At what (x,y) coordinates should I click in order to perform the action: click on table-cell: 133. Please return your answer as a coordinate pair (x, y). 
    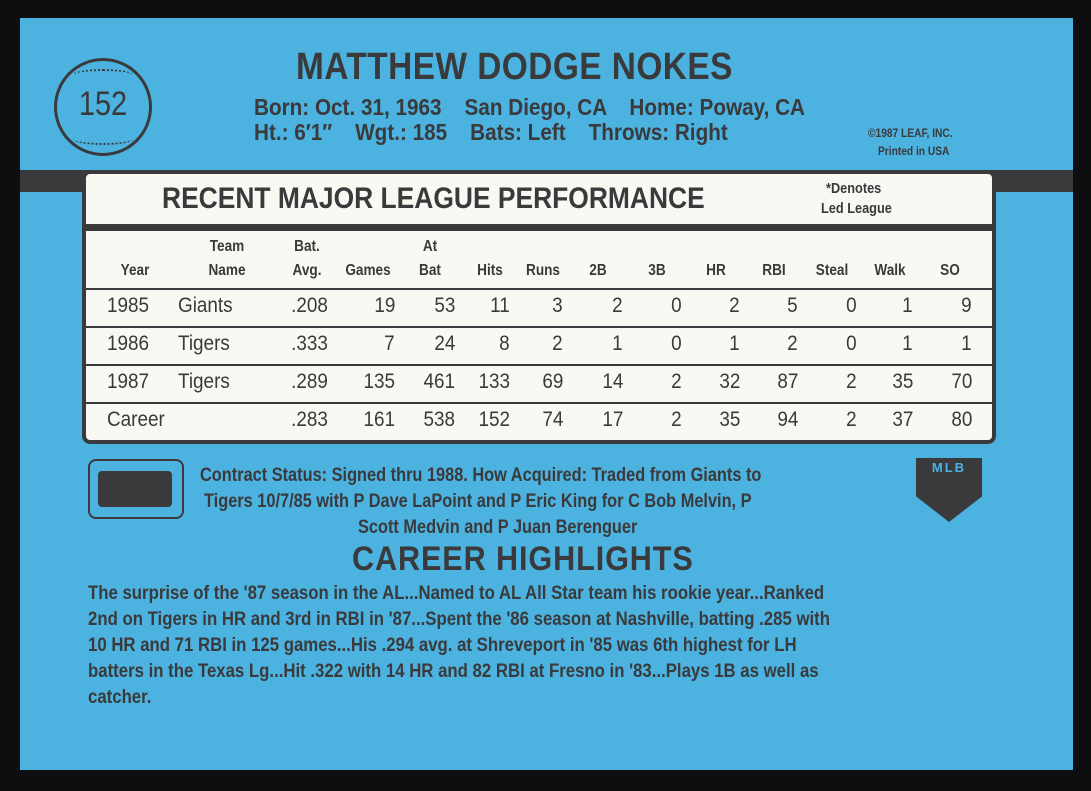
    Looking at the image, I should click on (494, 381).